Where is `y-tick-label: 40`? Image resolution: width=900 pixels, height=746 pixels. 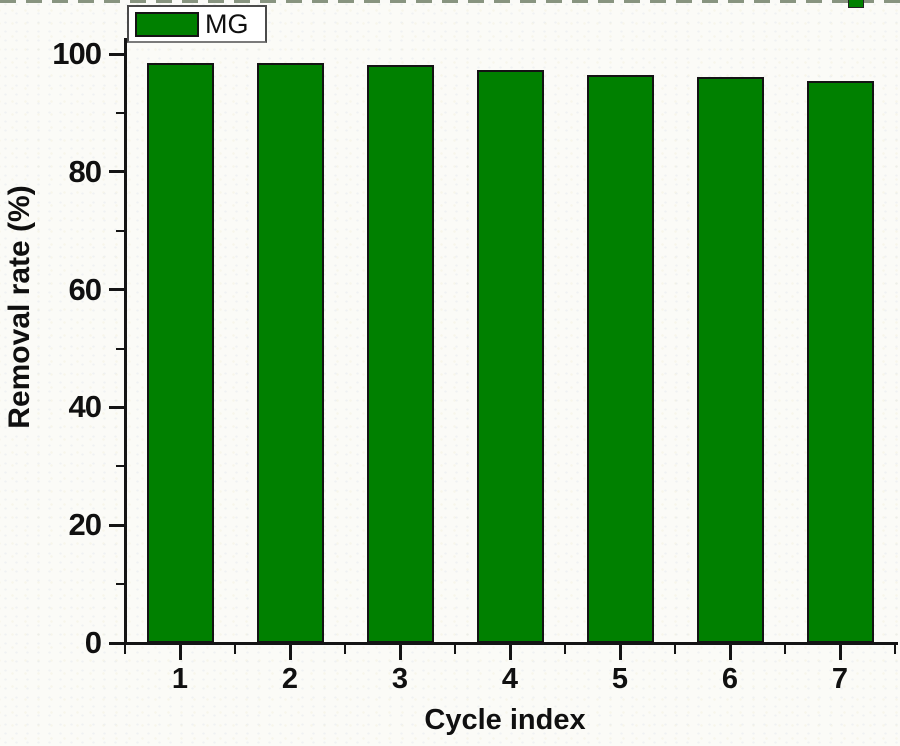
y-tick-label: 40 is located at coordinates (85, 407).